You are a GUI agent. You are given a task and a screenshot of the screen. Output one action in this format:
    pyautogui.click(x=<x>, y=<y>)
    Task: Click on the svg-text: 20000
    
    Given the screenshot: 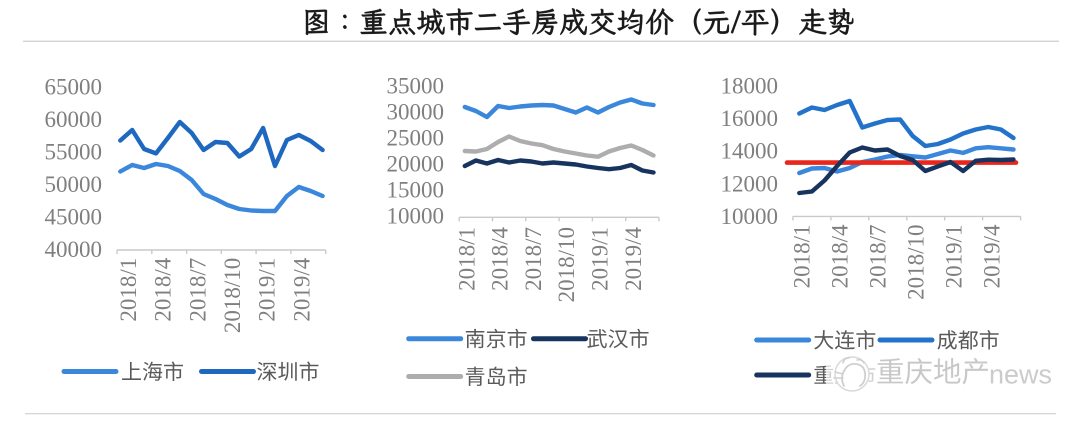 What is the action you would take?
    pyautogui.click(x=416, y=164)
    